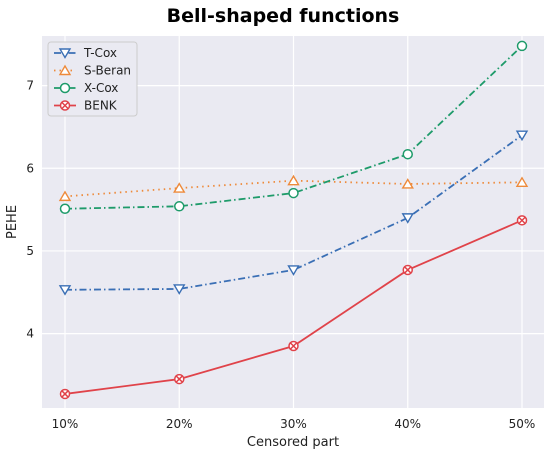 The image size is (550, 454). What do you see at coordinates (30, 334) in the screenshot?
I see `y-tick-label: 4` at bounding box center [30, 334].